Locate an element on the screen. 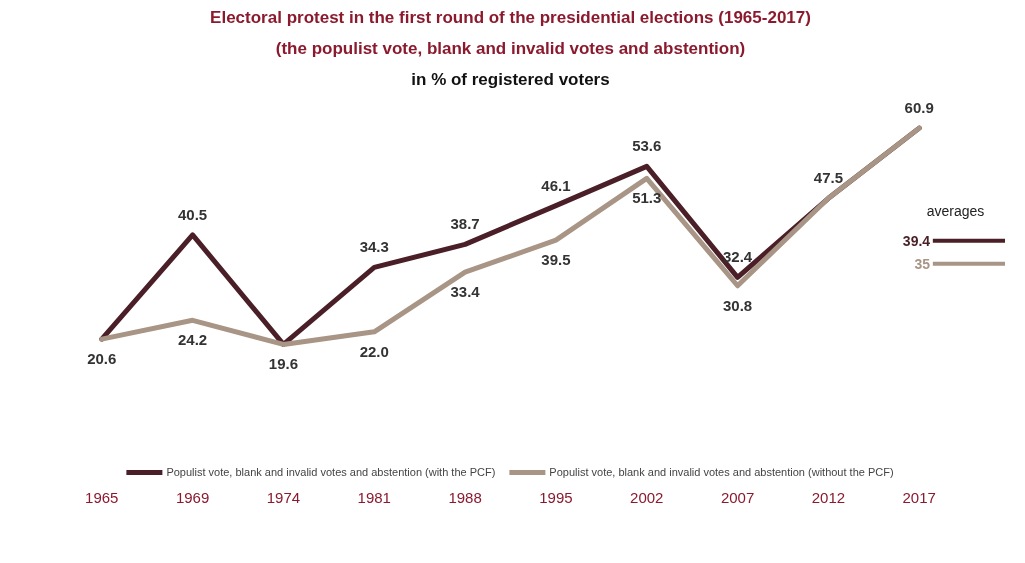  ref-line-label: 39.4 is located at coordinates (916, 240).